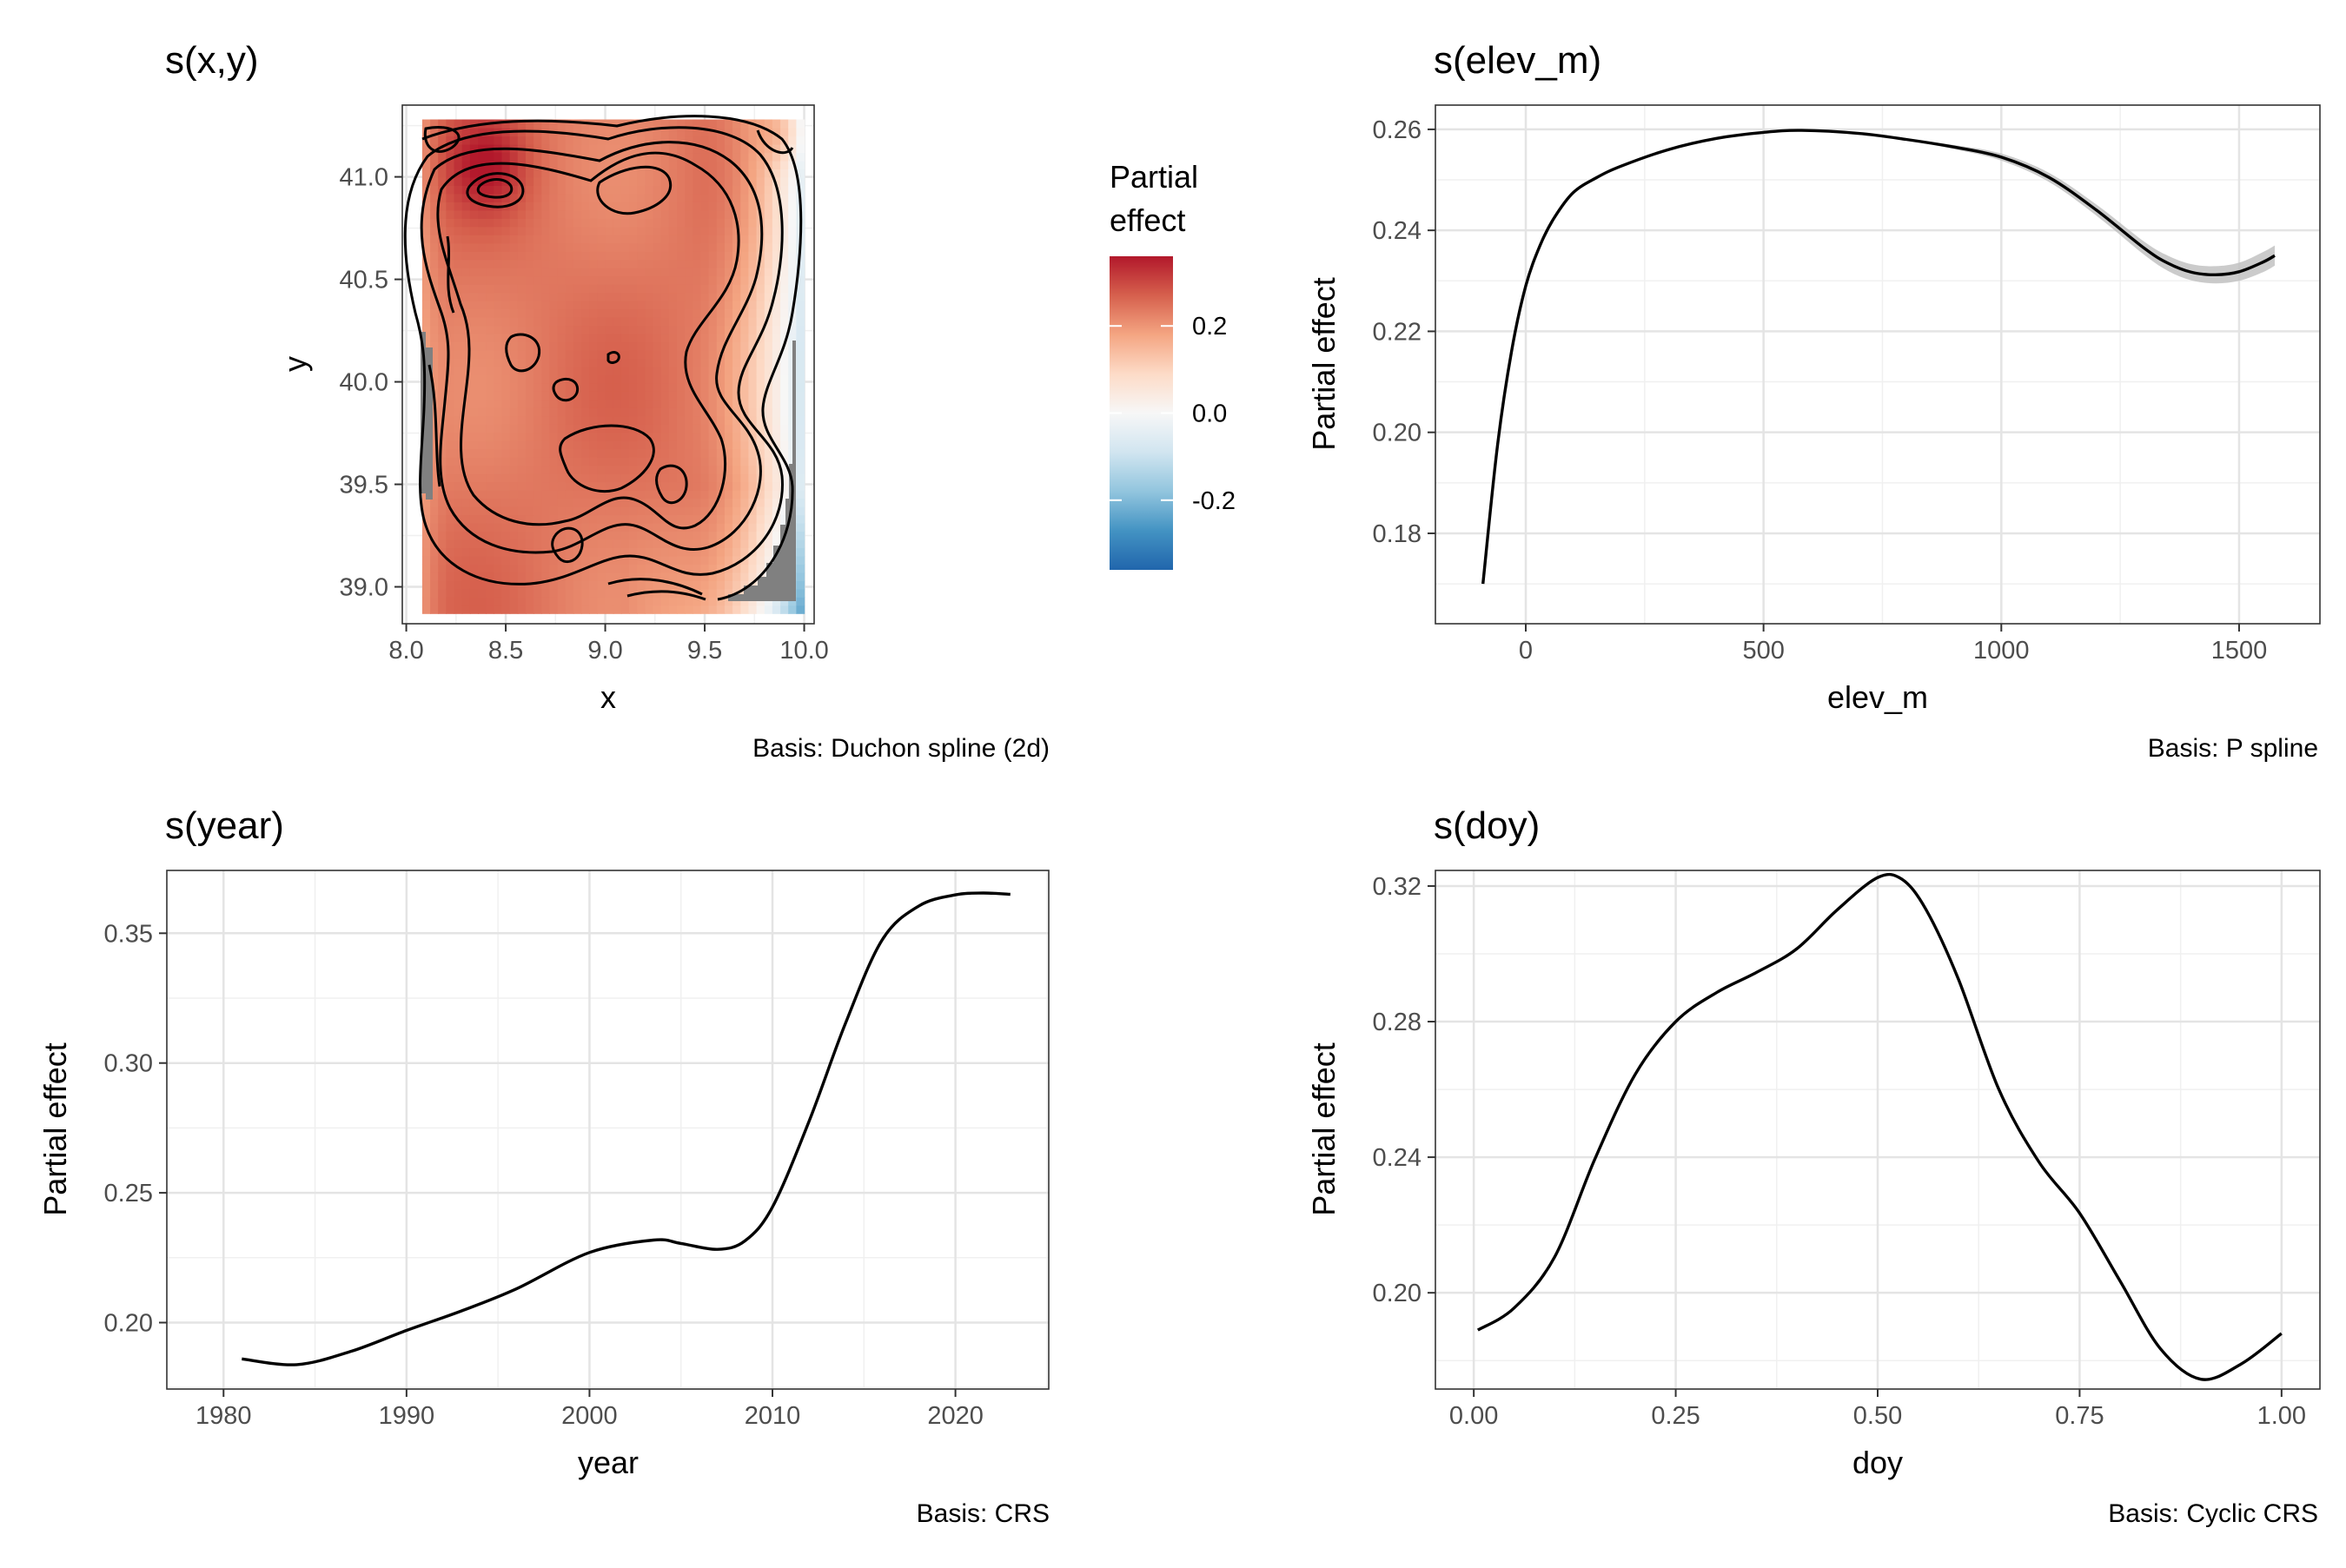 The height and width of the screenshot is (1568, 2346). What do you see at coordinates (804, 651) in the screenshot?
I see `x-tick-label: 10.0` at bounding box center [804, 651].